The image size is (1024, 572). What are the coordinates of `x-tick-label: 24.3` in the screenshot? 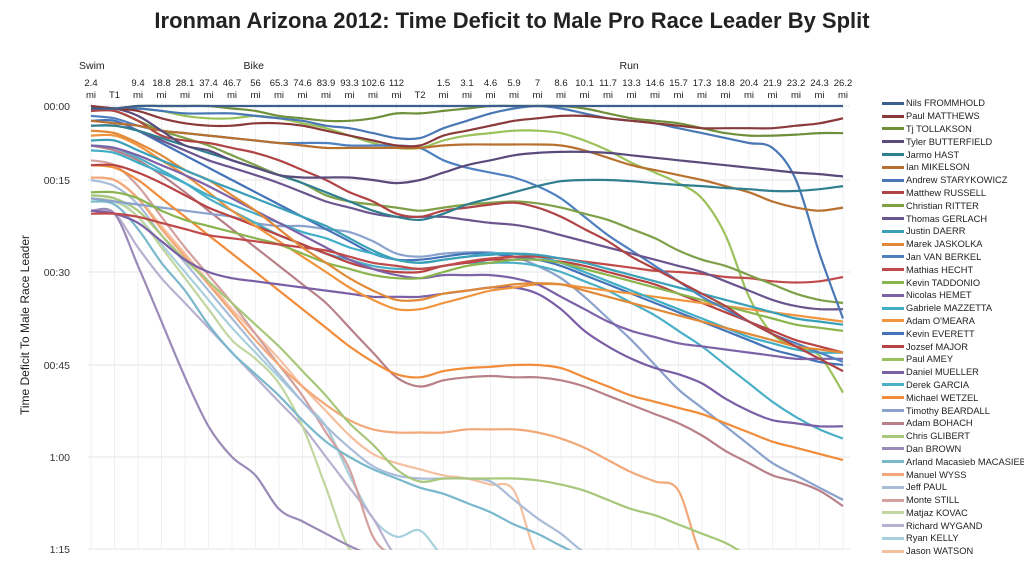 It's located at (819, 83).